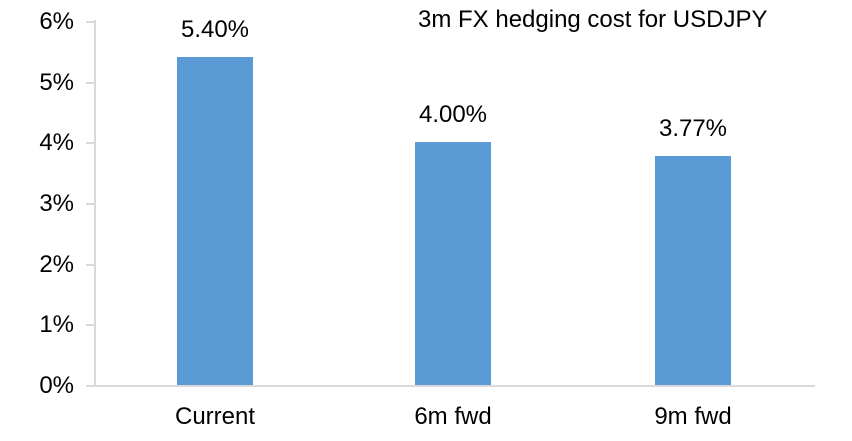  What do you see at coordinates (215, 29) in the screenshot?
I see `data-label-current: 5.40%` at bounding box center [215, 29].